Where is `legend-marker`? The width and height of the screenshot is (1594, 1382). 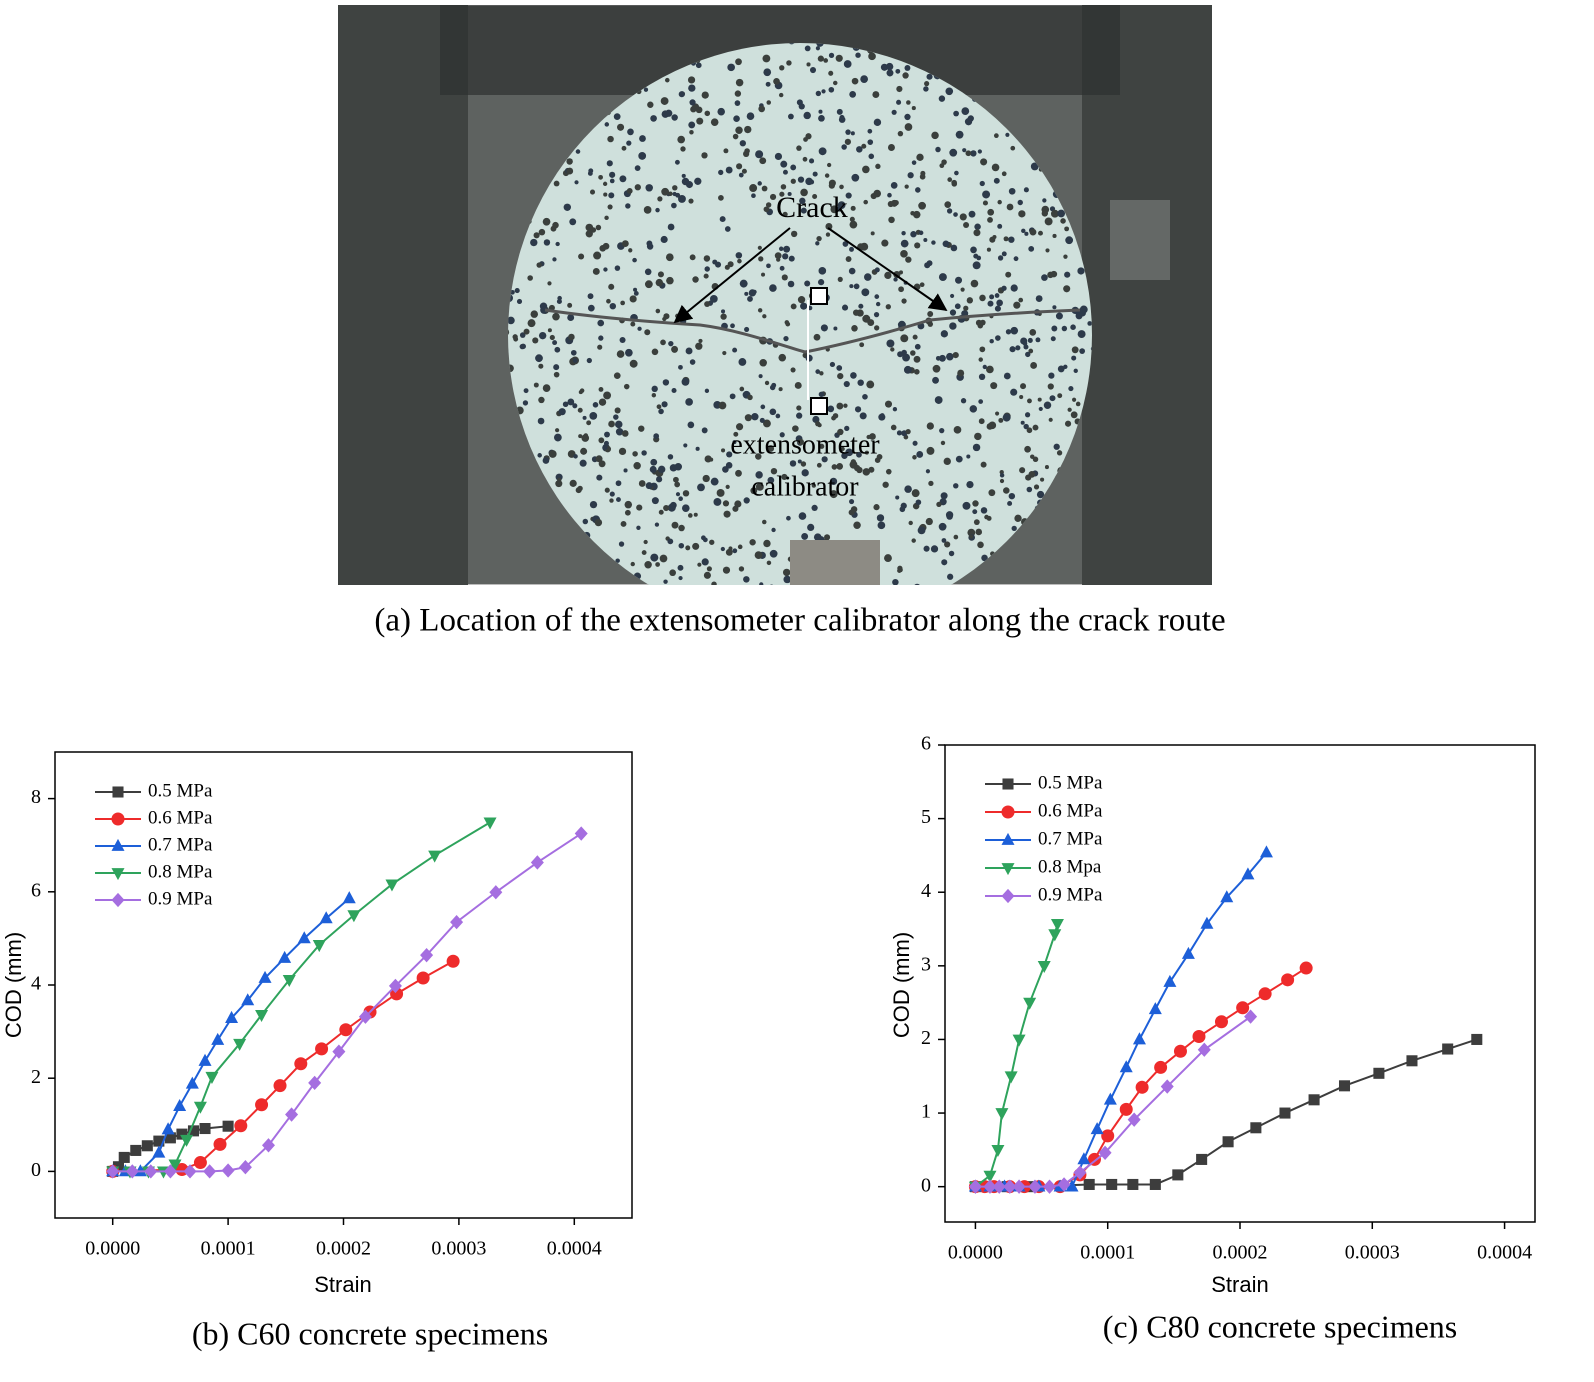
legend-marker is located at coordinates (118, 819).